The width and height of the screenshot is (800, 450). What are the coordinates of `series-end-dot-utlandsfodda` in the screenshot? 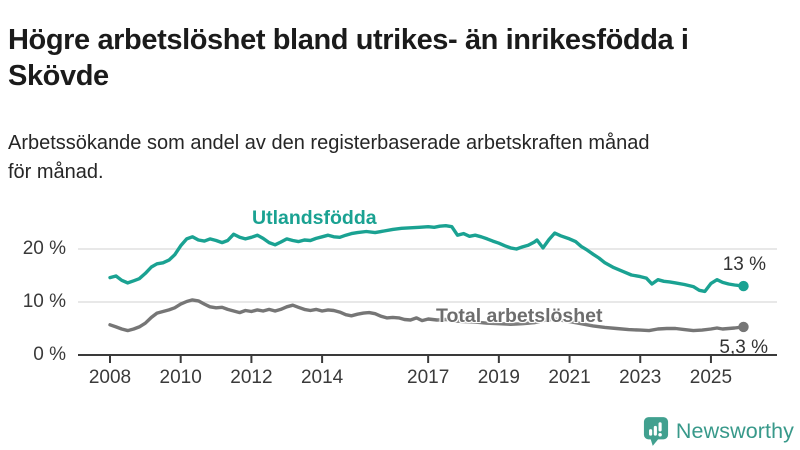 It's located at (743, 286).